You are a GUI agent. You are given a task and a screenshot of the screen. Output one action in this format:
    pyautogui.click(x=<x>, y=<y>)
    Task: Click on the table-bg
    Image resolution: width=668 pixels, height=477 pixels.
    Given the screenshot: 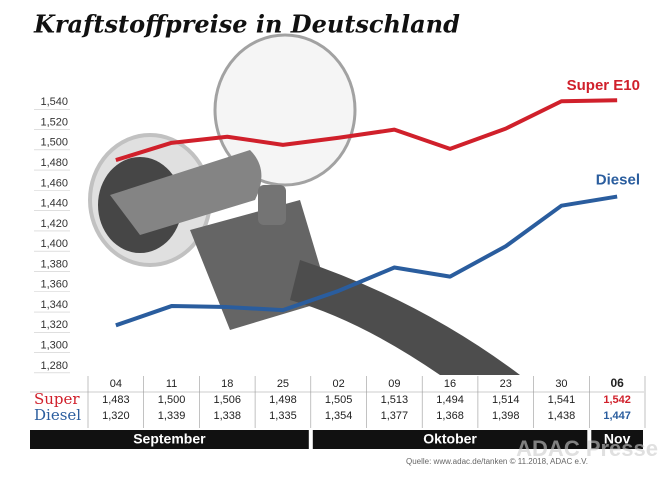 What is the action you would take?
    pyautogui.click(x=337, y=402)
    